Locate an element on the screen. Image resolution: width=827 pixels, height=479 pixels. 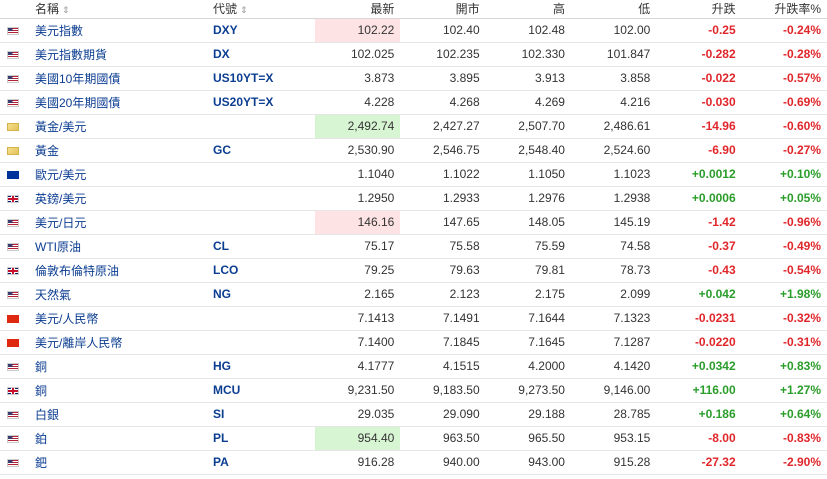
header-name: 名稱 ⇕ is located at coordinates (118, 9).